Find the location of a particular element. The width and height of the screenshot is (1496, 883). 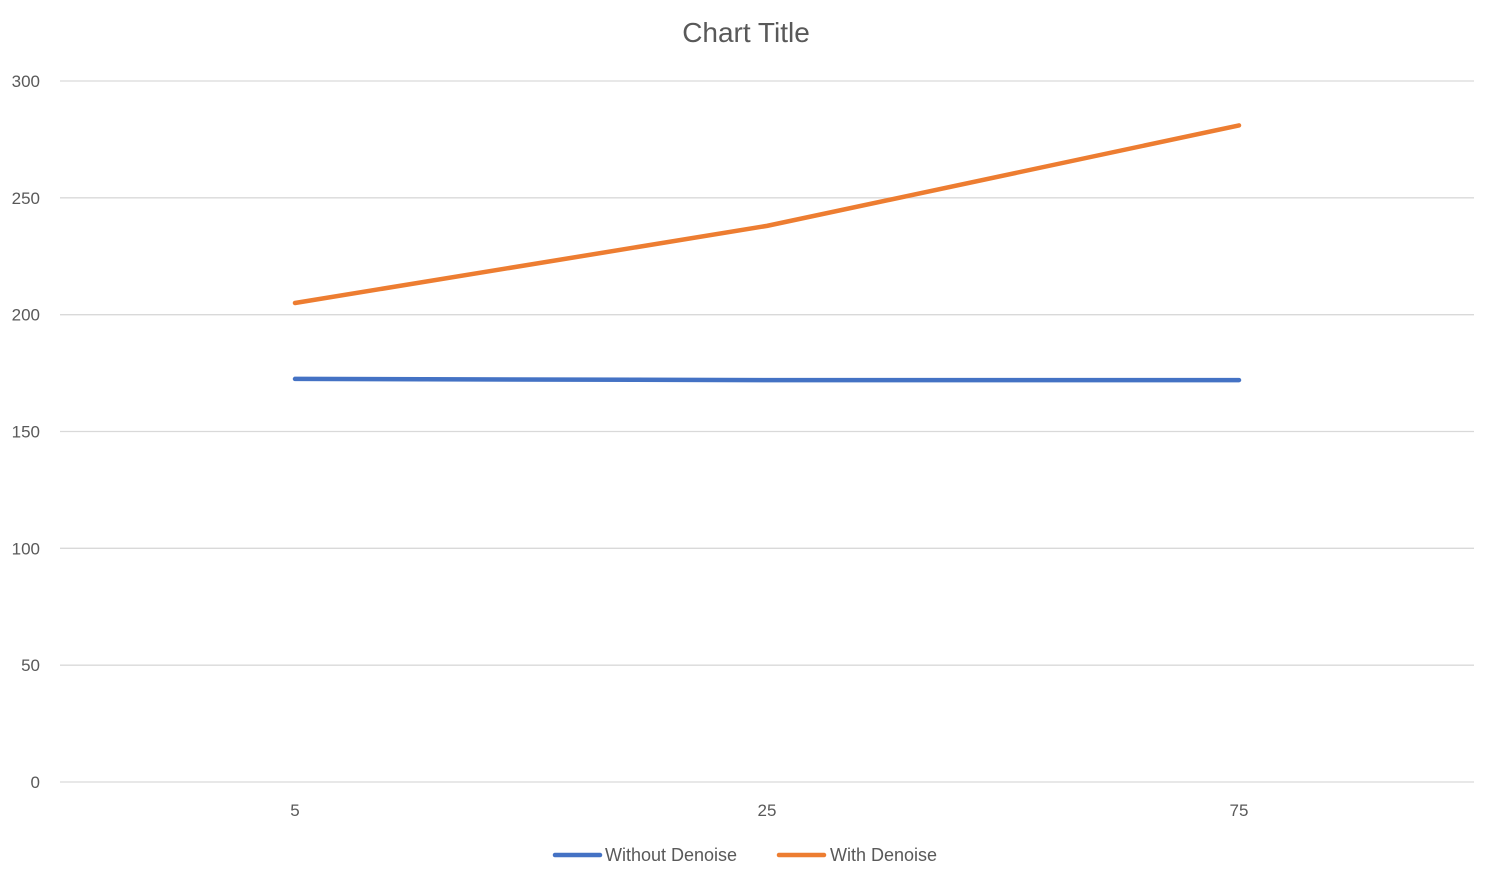

chart-title: Chart Title is located at coordinates (746, 32).